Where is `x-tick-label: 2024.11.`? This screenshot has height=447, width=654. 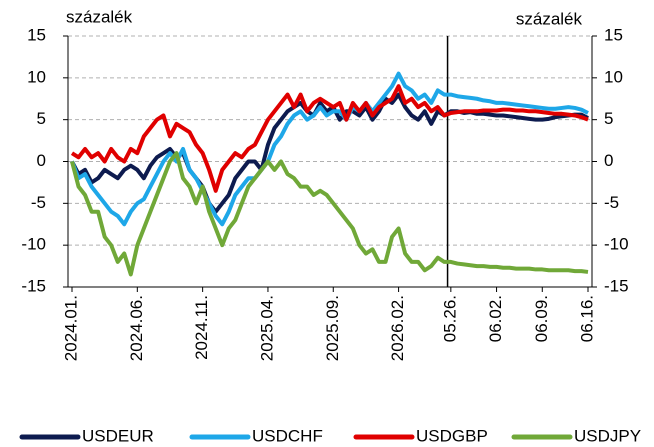 x-tick-label: 2024.11. is located at coordinates (201, 327).